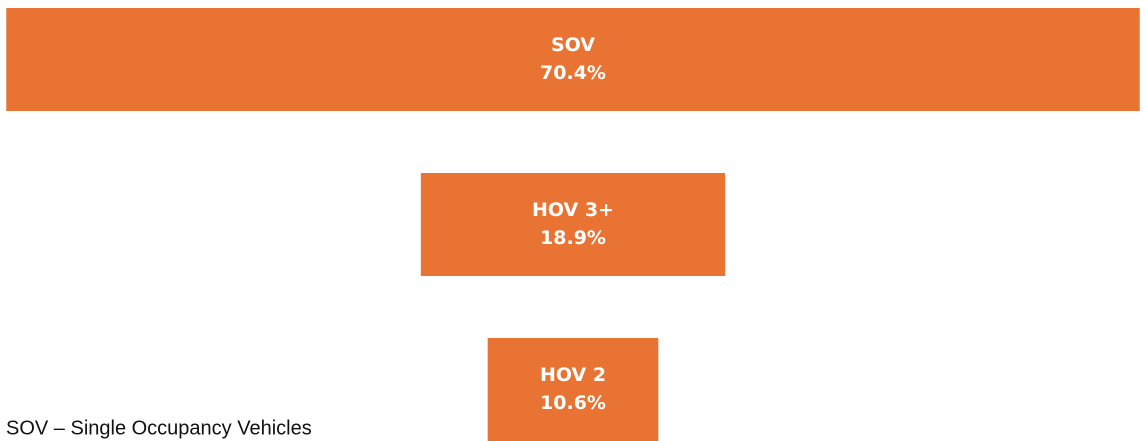  I want to click on category-label: HOV 3+, so click(573, 210).